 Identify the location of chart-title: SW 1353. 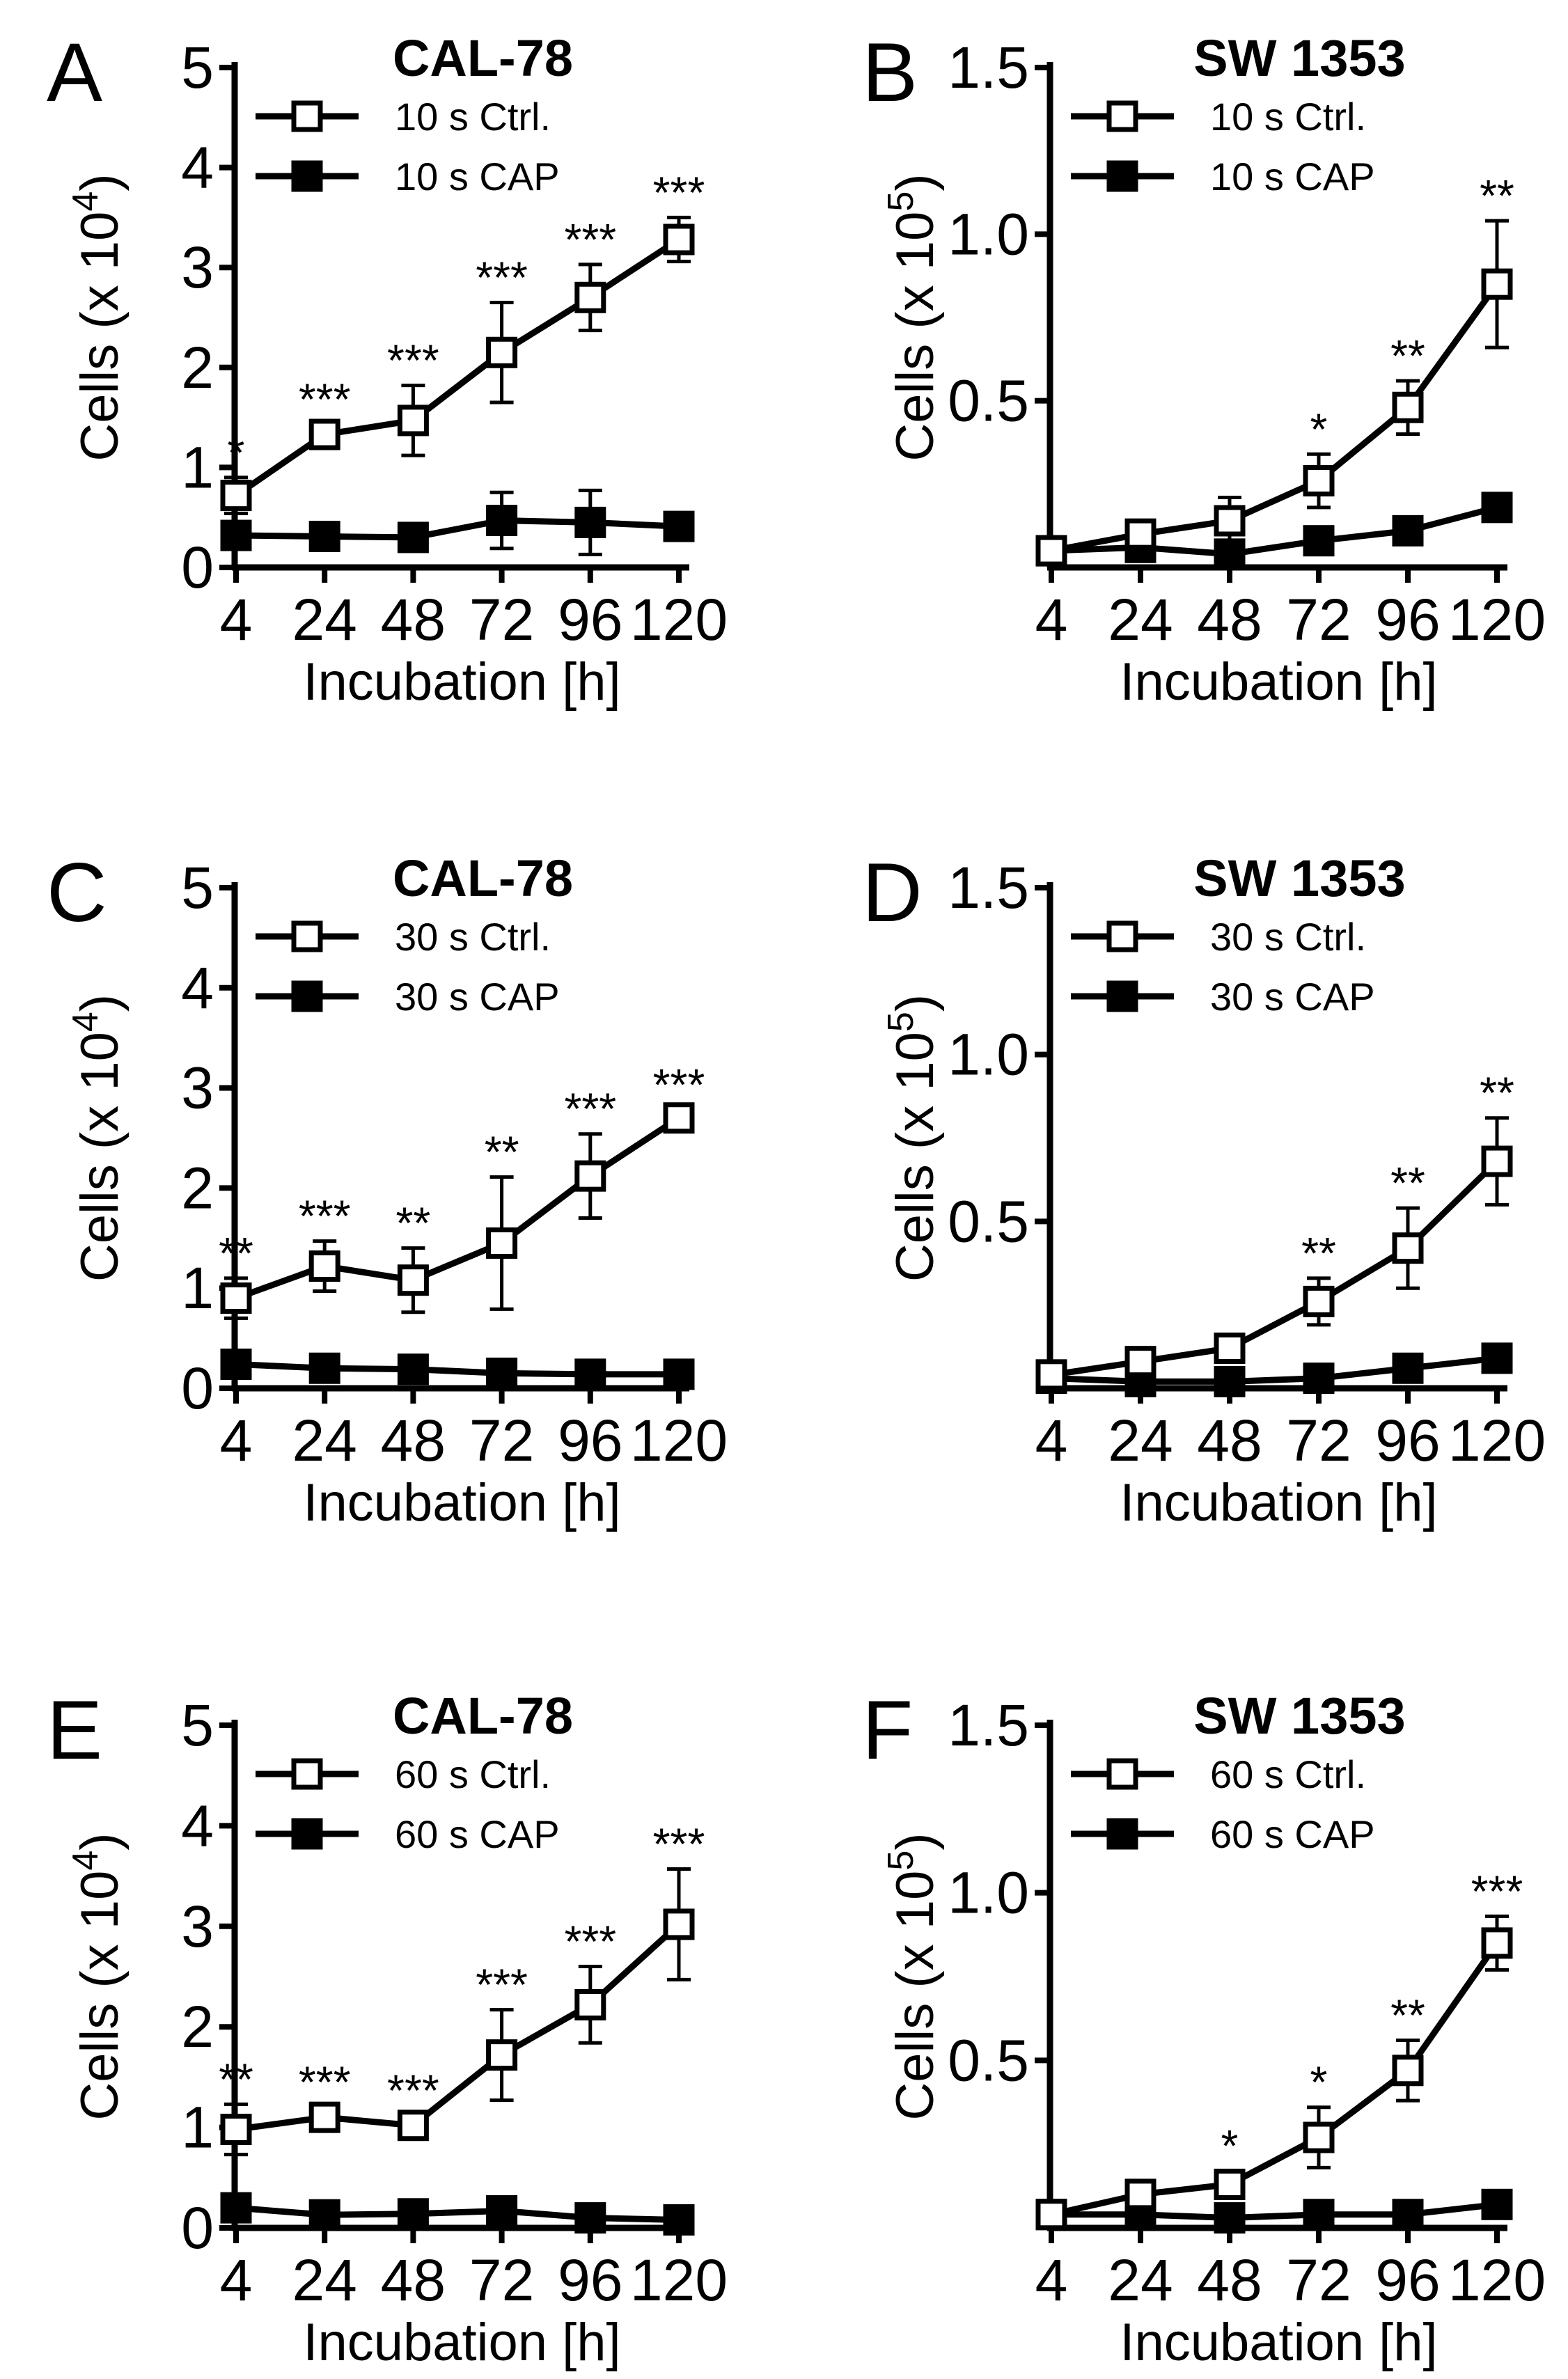
(1299, 58).